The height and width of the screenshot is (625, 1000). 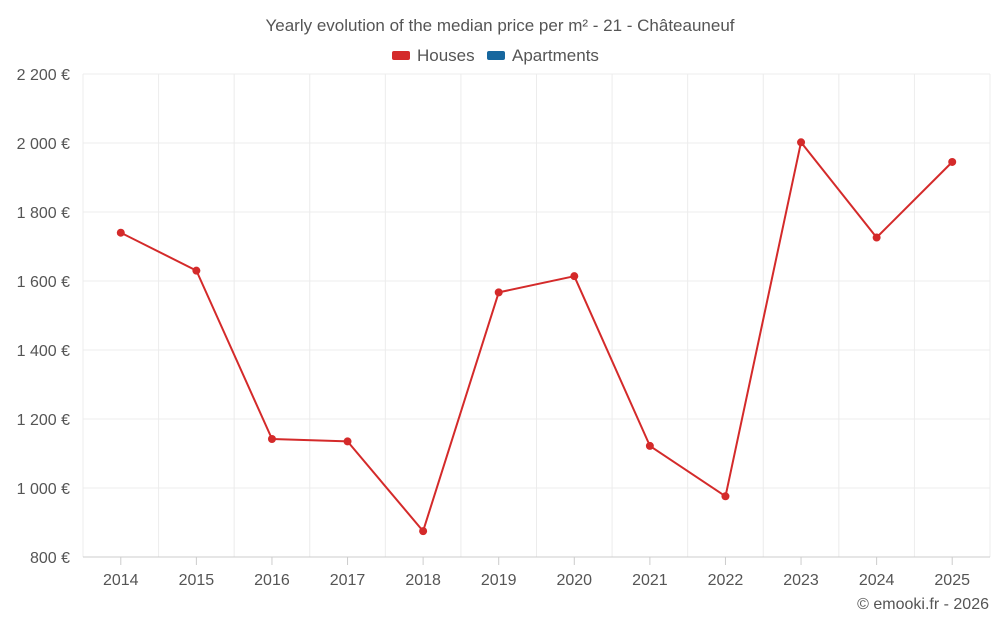 What do you see at coordinates (801, 580) in the screenshot?
I see `x-tick-label: 2023` at bounding box center [801, 580].